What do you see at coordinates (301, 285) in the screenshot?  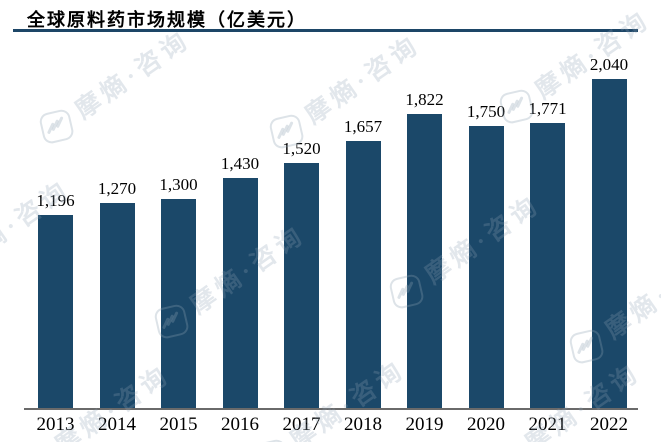 I see `bar-2017` at bounding box center [301, 285].